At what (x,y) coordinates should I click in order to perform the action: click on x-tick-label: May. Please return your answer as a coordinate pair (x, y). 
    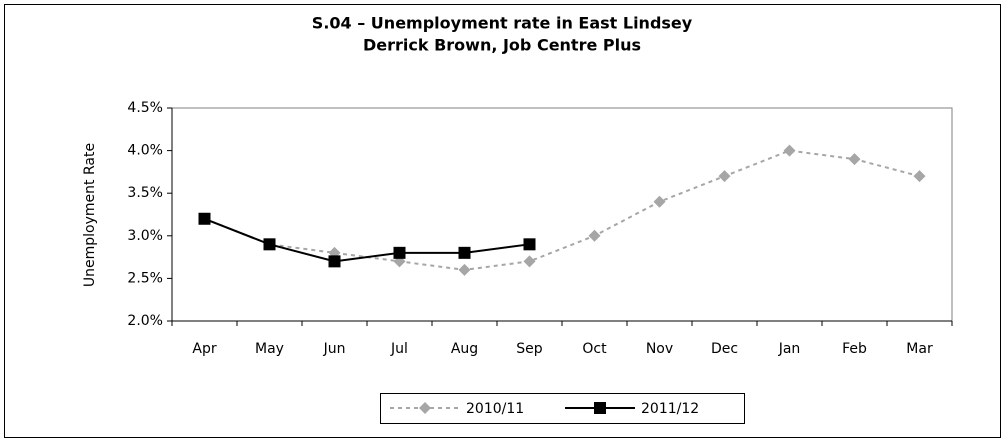
    Looking at the image, I should click on (269, 349).